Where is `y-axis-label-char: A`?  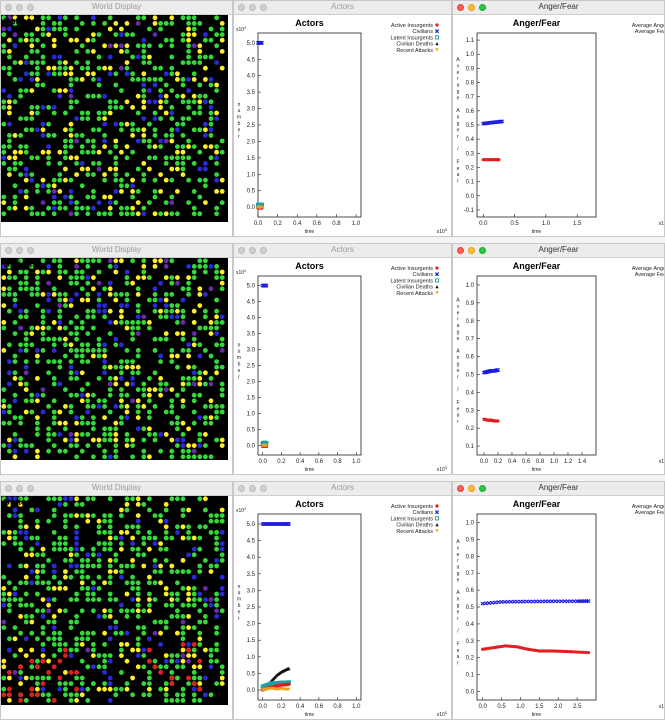 y-axis-label-char: A is located at coordinates (458, 301).